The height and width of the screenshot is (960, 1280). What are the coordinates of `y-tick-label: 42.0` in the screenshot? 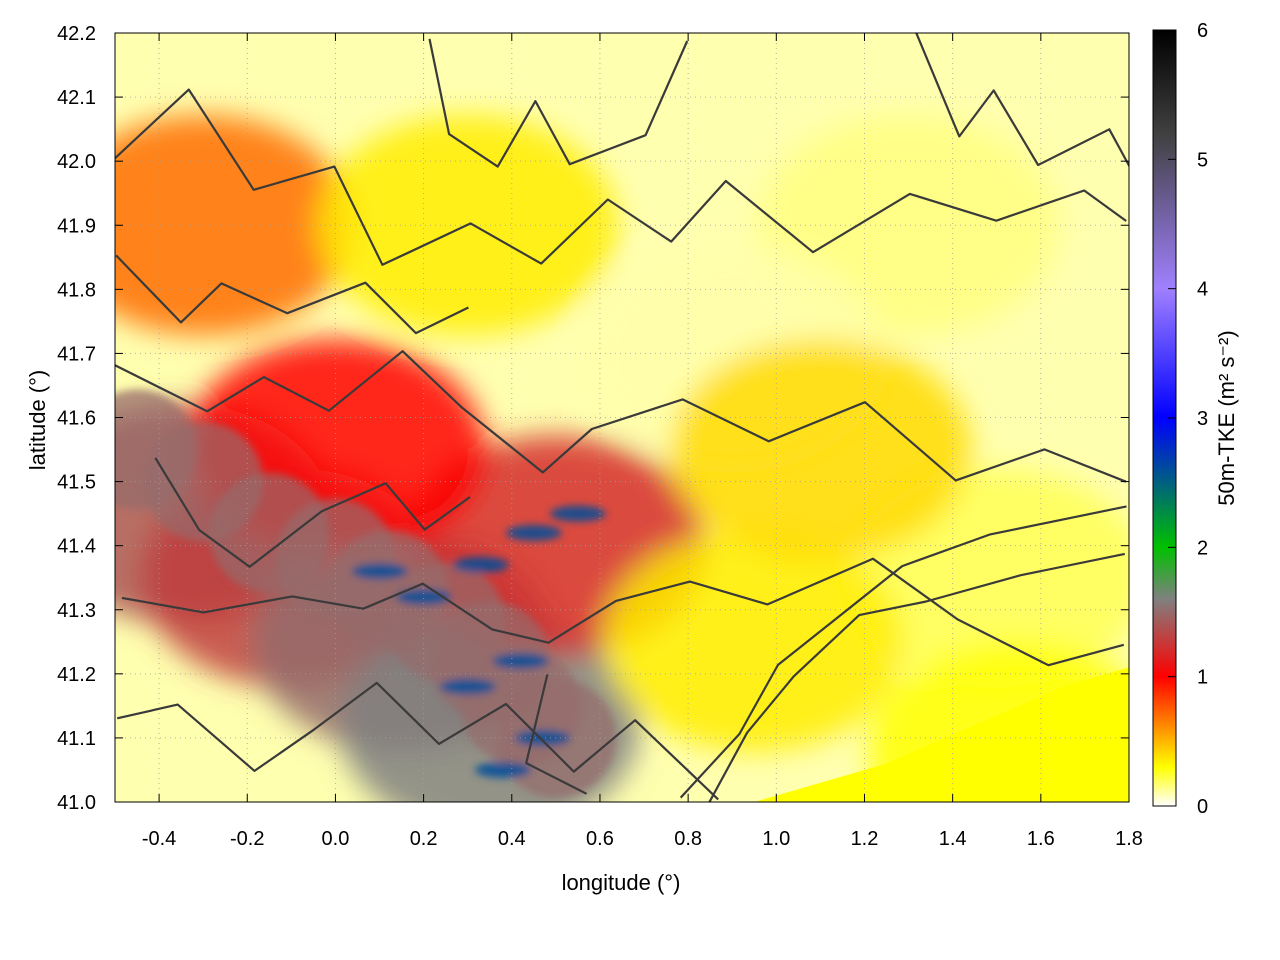 It's located at (76, 162).